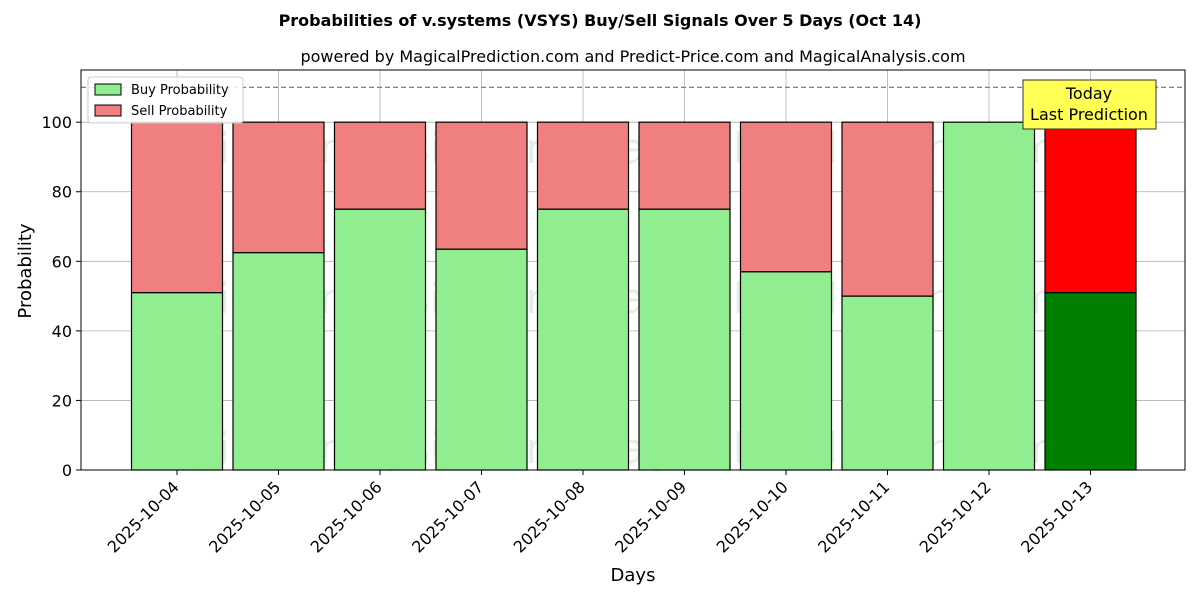 Image resolution: width=1200 pixels, height=600 pixels. I want to click on y-axis-label: Probability, so click(25, 270).